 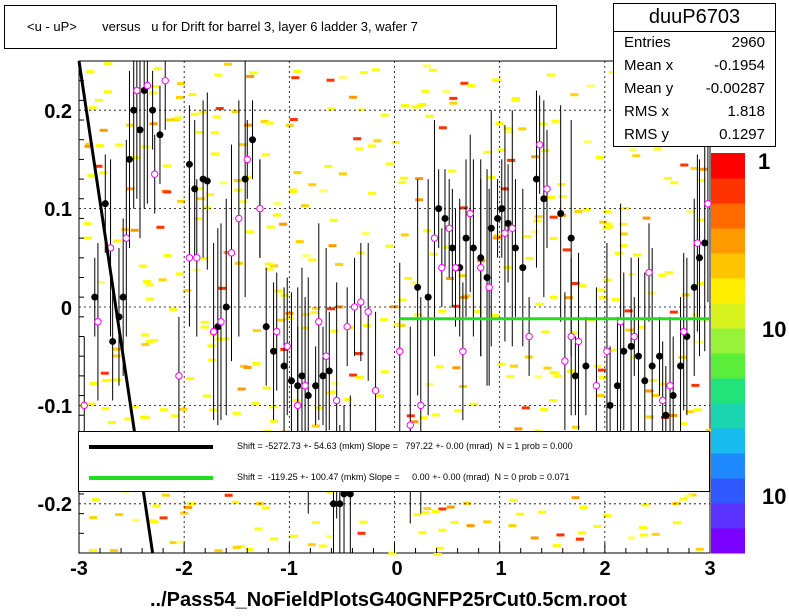 What do you see at coordinates (66, 309) in the screenshot?
I see `y-tick-label: 0` at bounding box center [66, 309].